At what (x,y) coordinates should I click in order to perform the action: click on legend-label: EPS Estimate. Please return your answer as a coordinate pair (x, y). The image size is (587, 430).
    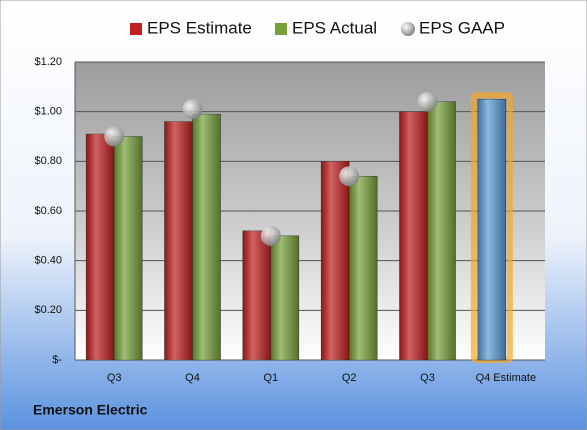
    Looking at the image, I should click on (199, 27).